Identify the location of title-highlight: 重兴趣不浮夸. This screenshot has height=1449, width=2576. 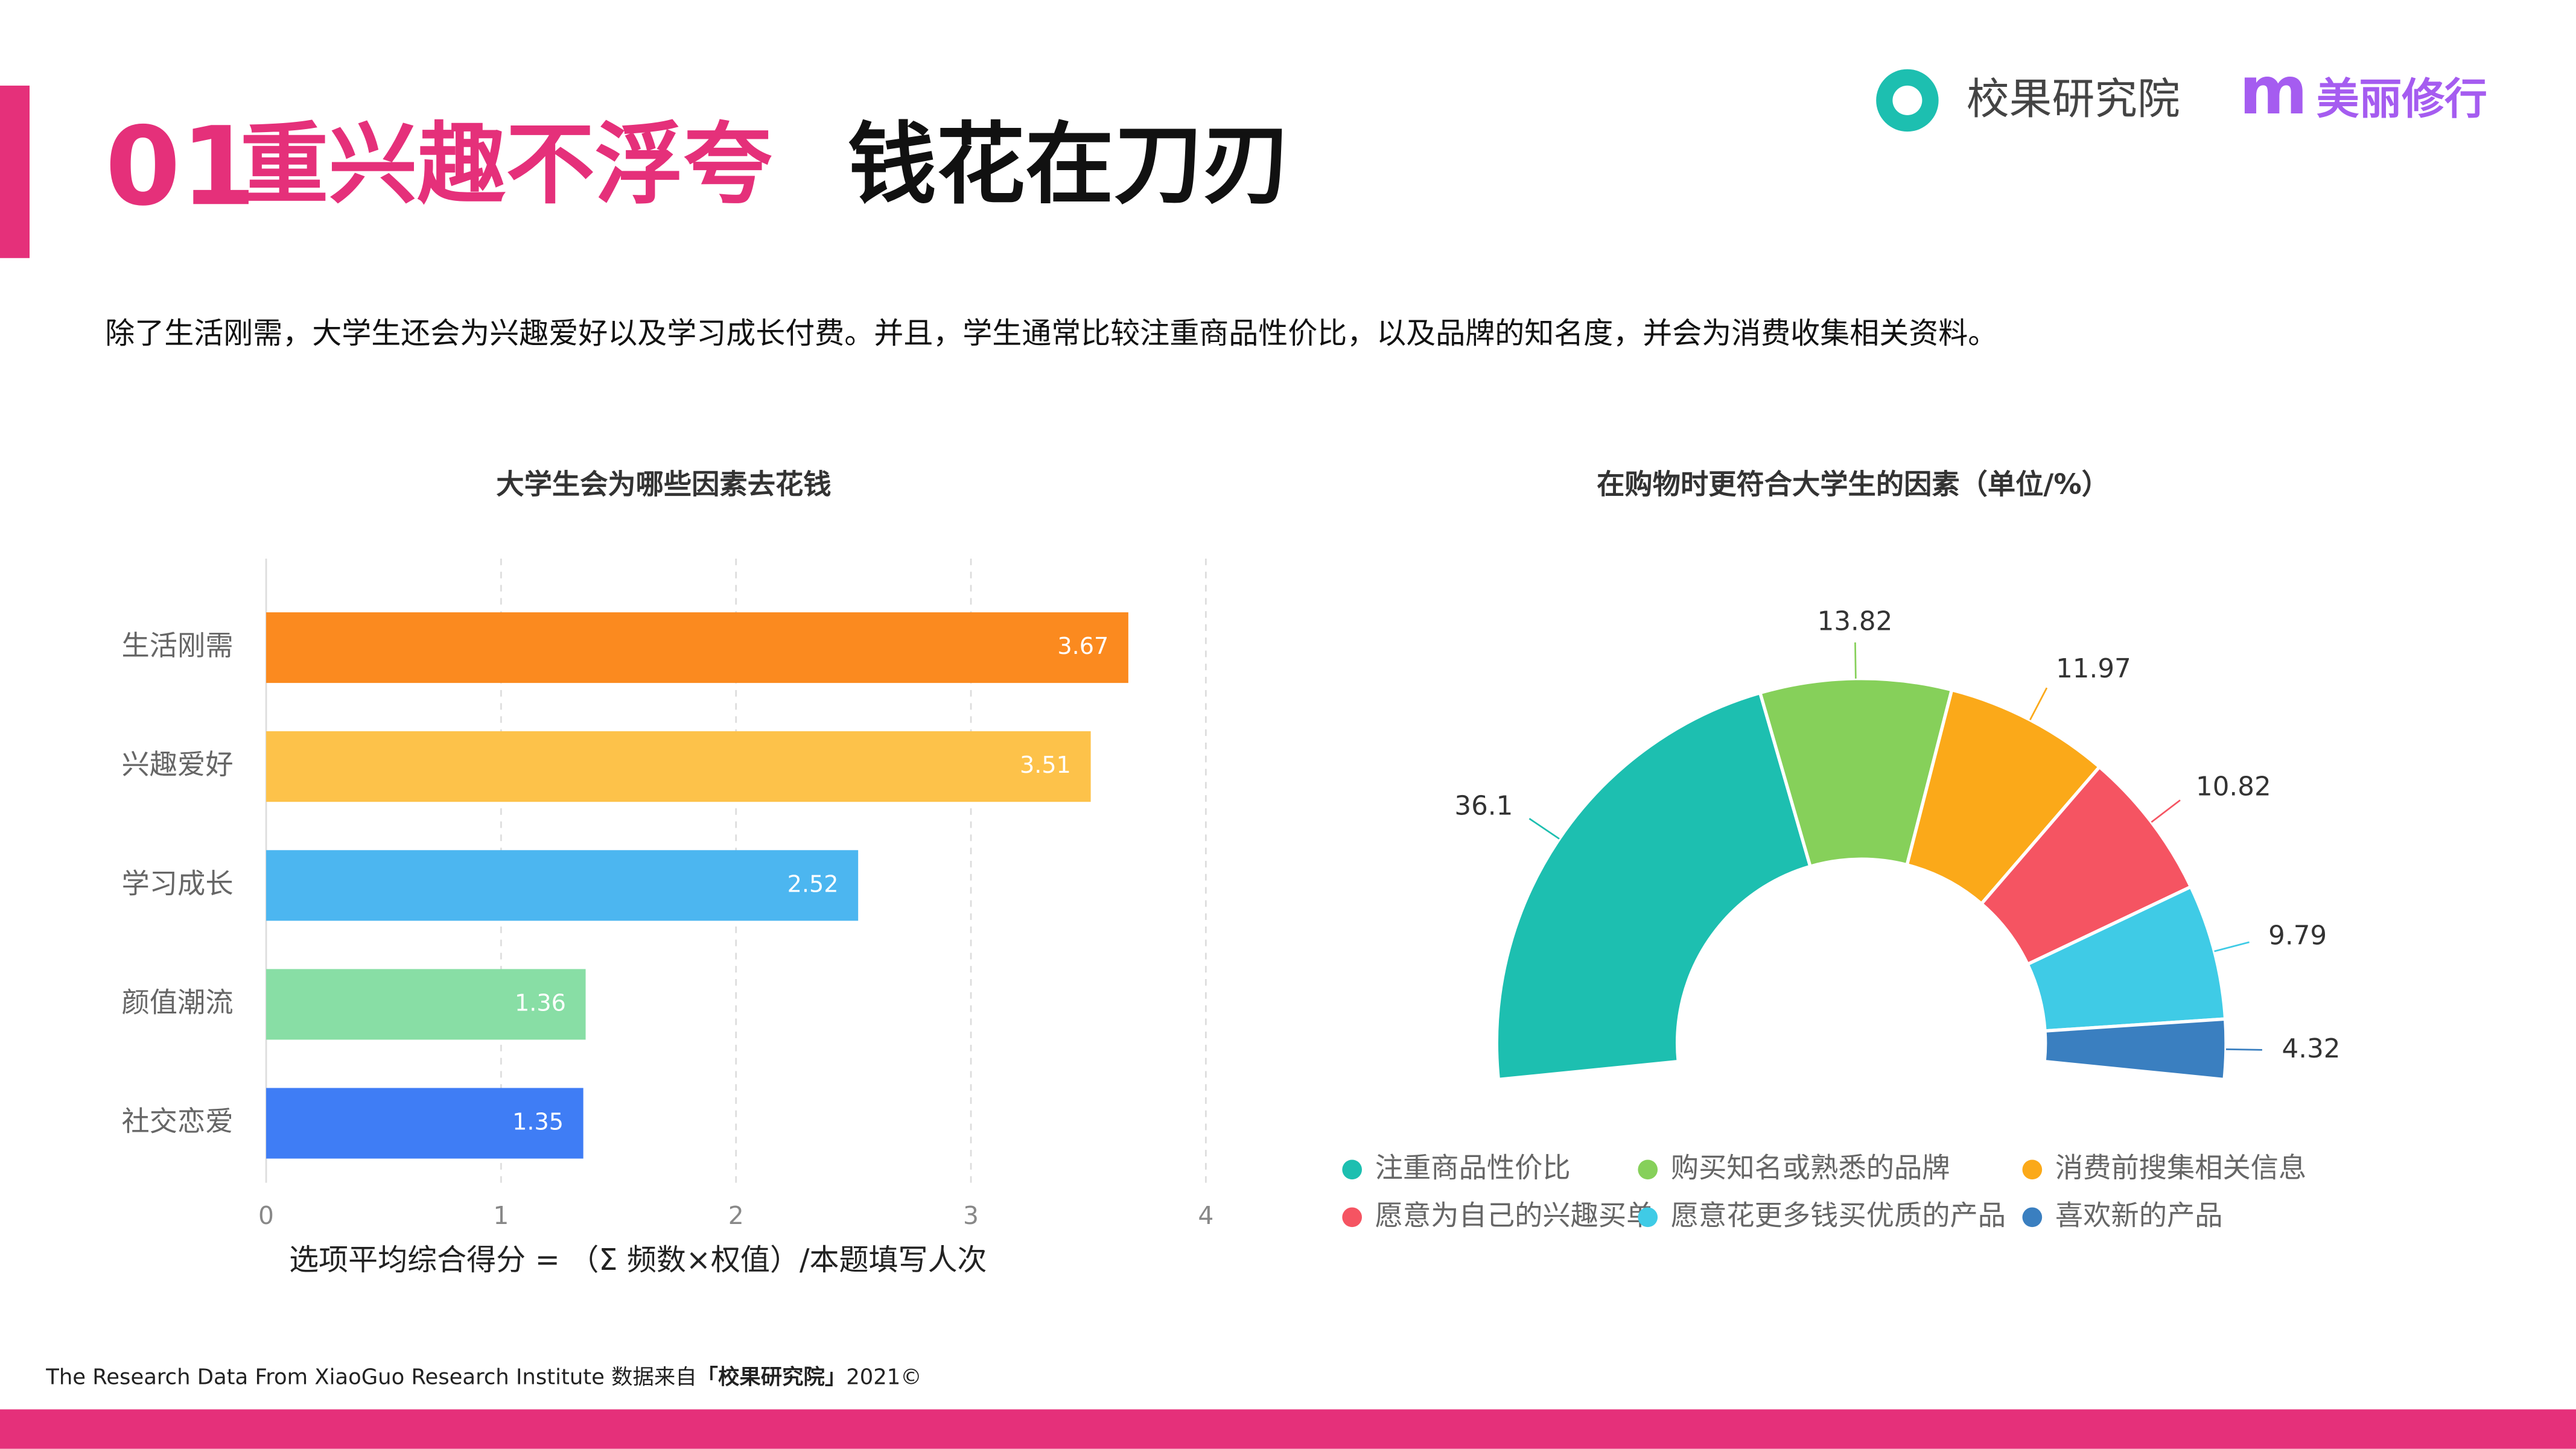
(506, 165).